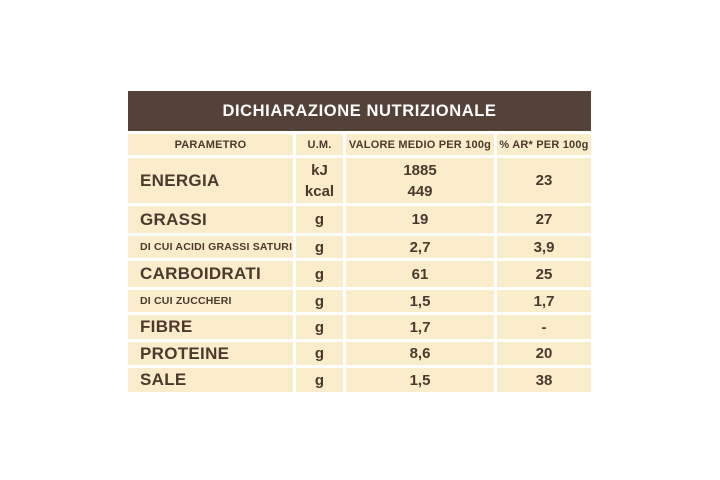 The height and width of the screenshot is (480, 720). What do you see at coordinates (210, 353) in the screenshot?
I see `row-proteine-parametro: PROTEINE` at bounding box center [210, 353].